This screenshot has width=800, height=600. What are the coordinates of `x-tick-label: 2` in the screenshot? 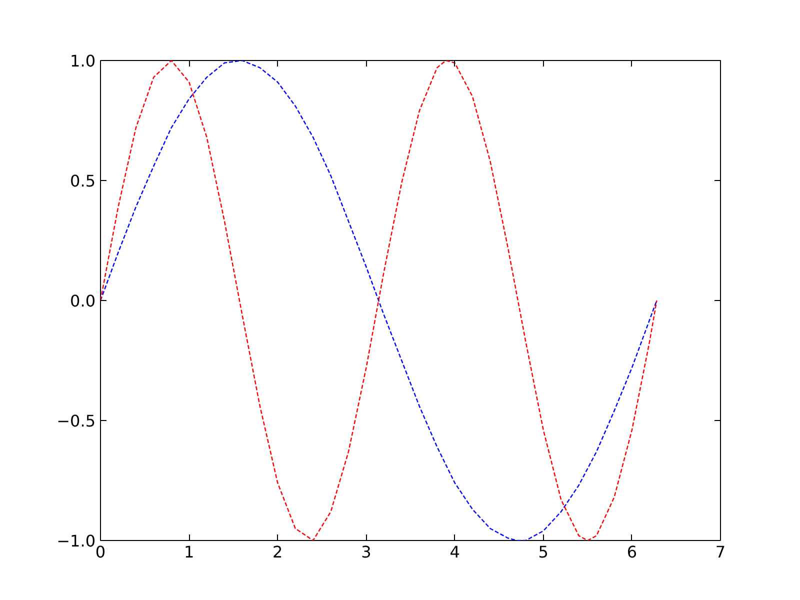 It's located at (277, 552).